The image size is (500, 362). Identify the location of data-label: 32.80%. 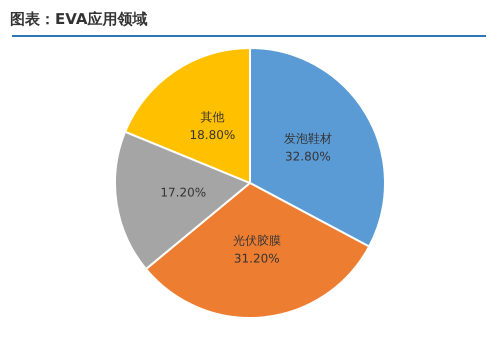
(308, 156).